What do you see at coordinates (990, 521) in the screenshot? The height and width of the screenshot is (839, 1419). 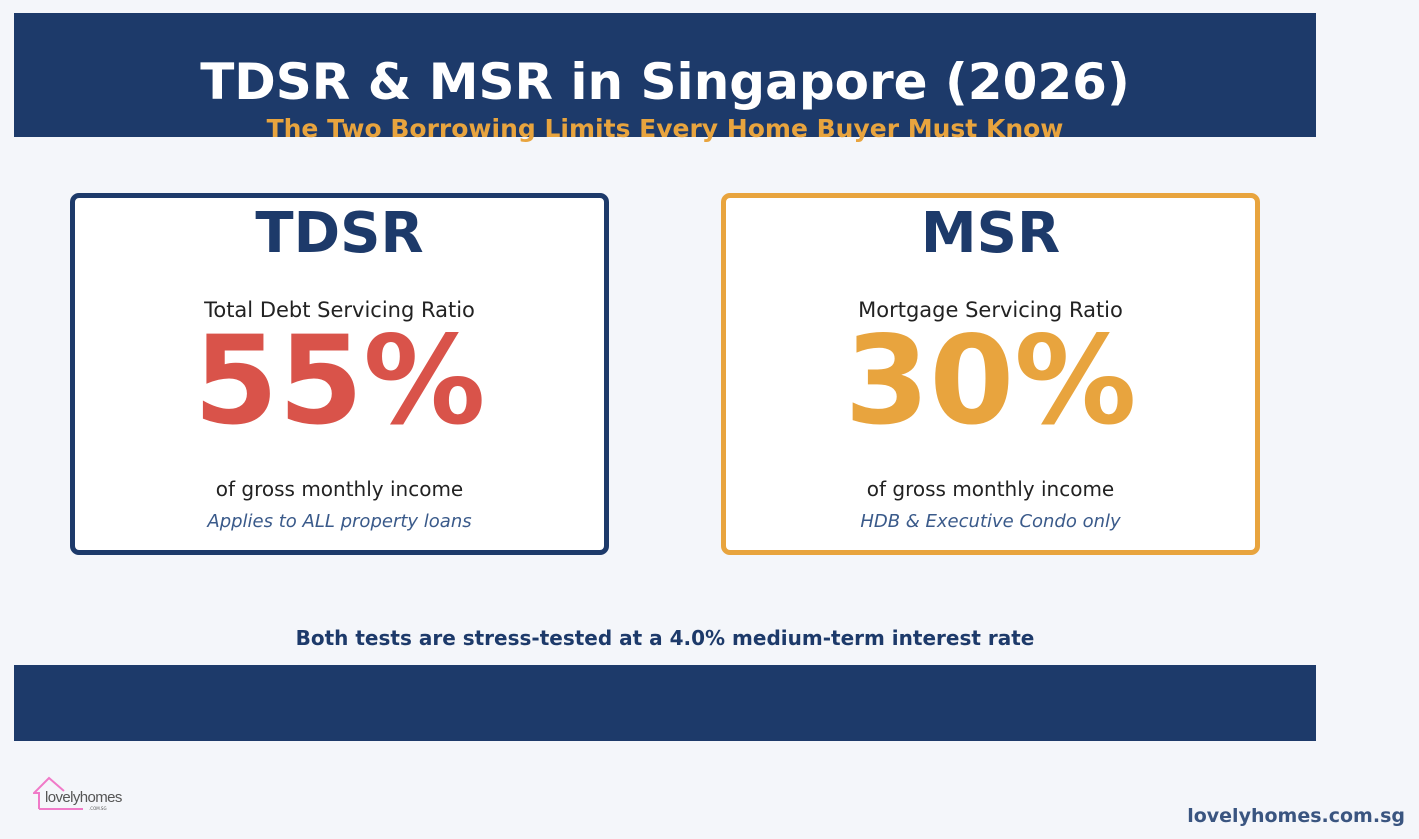 I see `card-note: HDB & Executive Condo only` at bounding box center [990, 521].